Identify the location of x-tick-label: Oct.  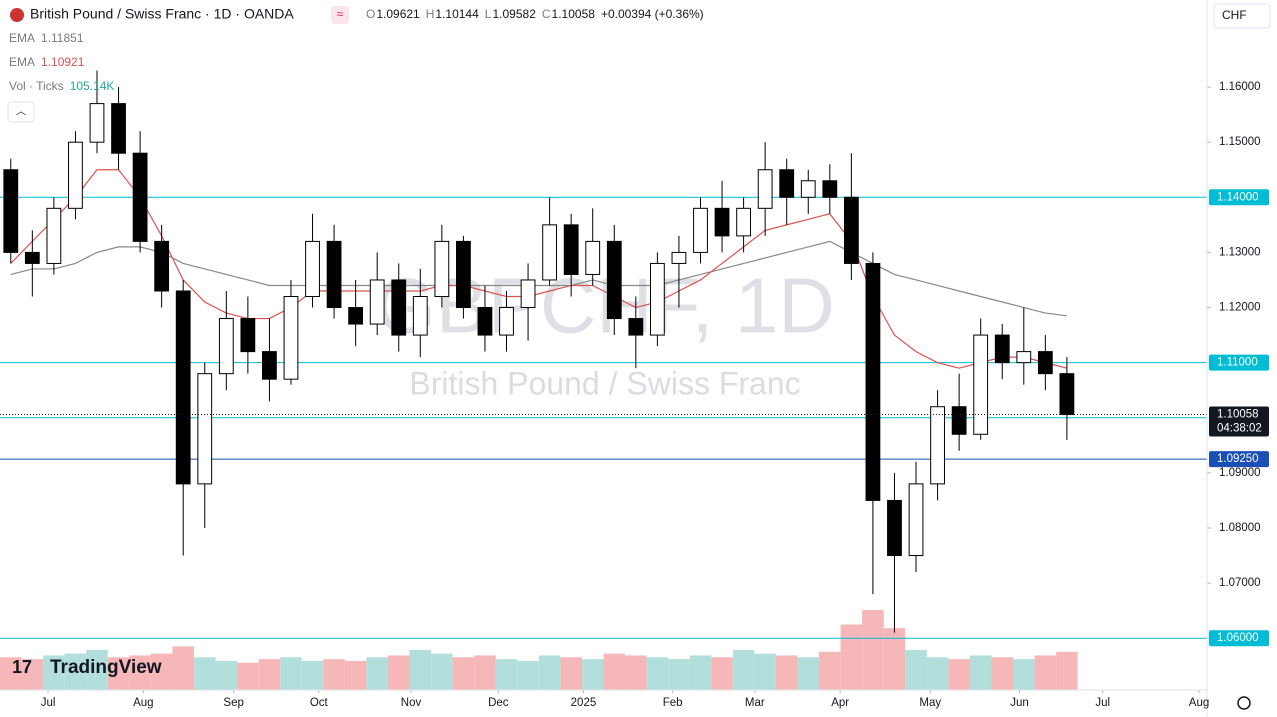
(319, 703).